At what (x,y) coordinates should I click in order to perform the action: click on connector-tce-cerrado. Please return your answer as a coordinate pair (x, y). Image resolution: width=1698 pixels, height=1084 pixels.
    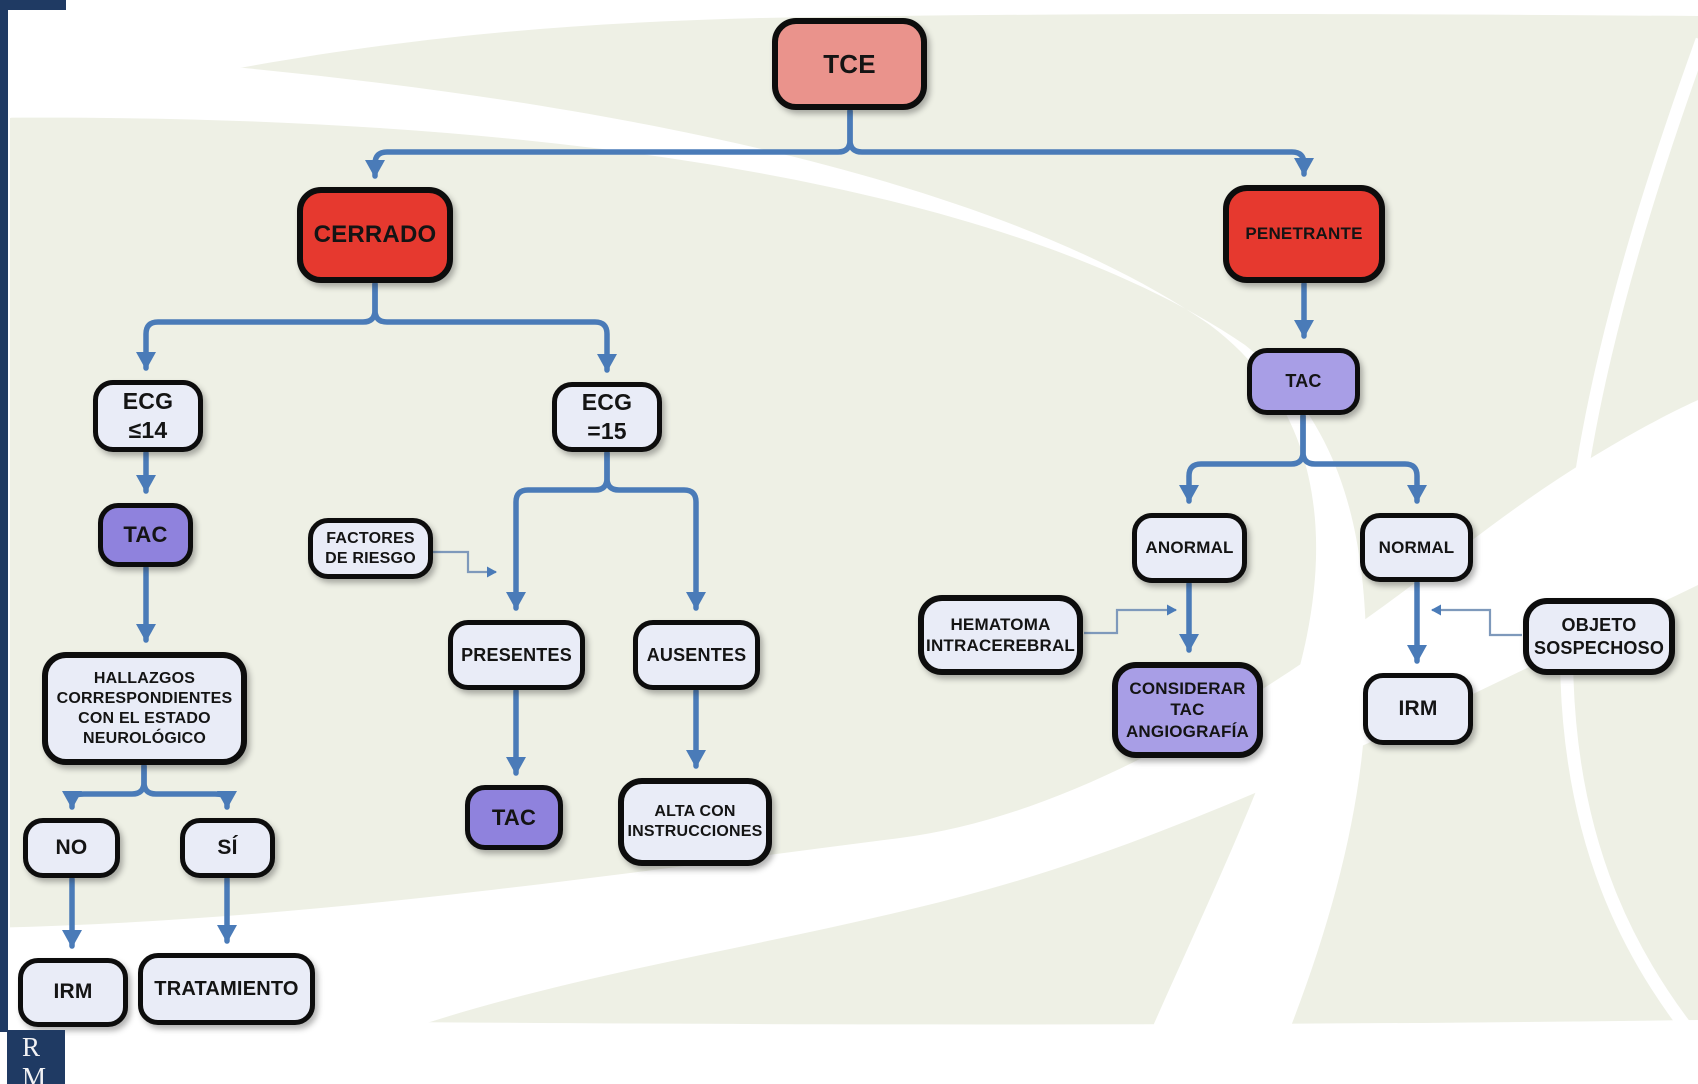
    Looking at the image, I should click on (609, 143).